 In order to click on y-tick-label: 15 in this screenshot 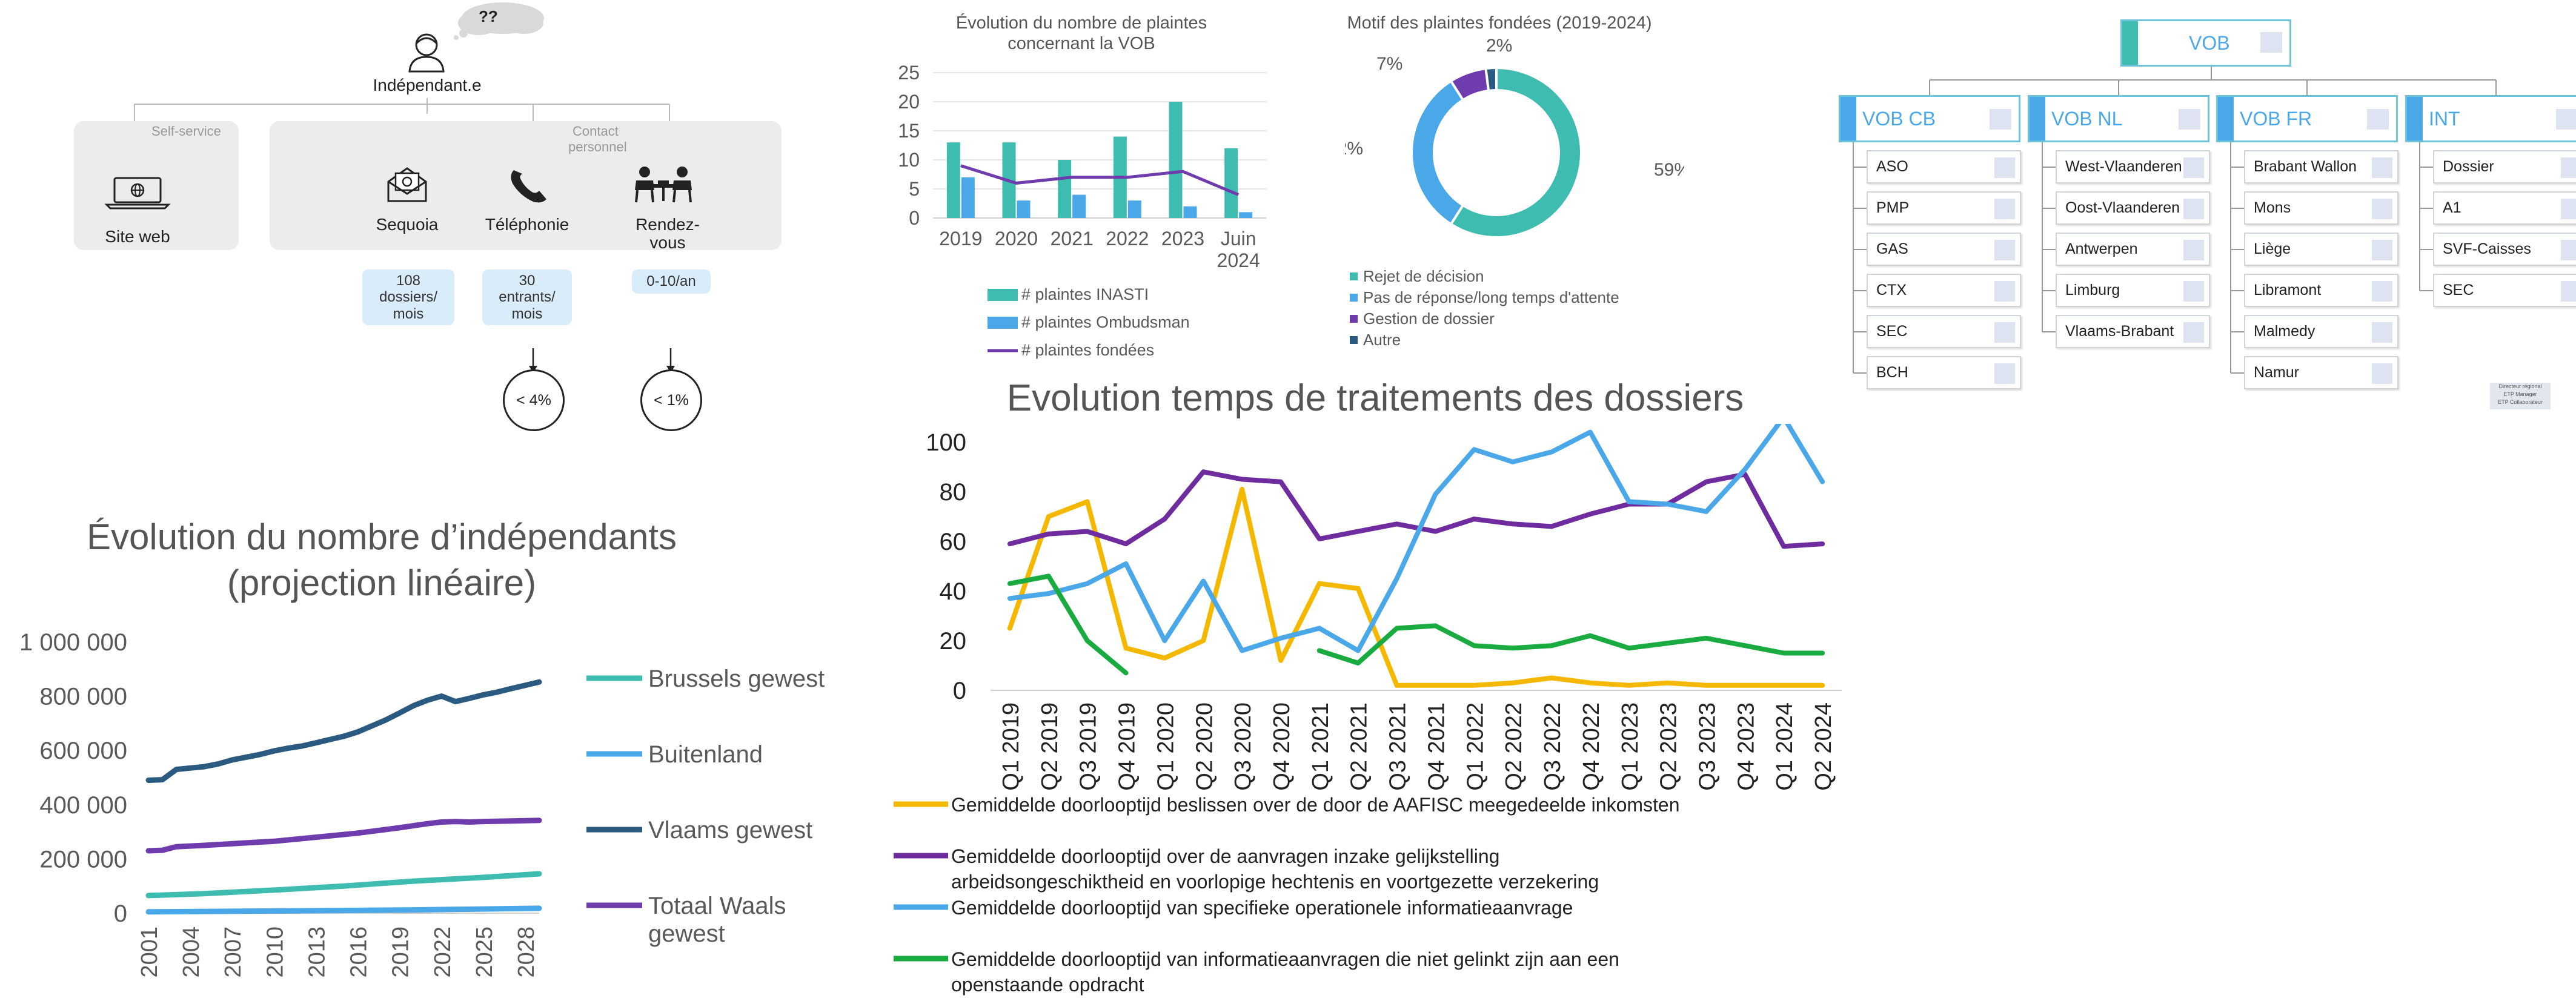, I will do `click(909, 131)`.